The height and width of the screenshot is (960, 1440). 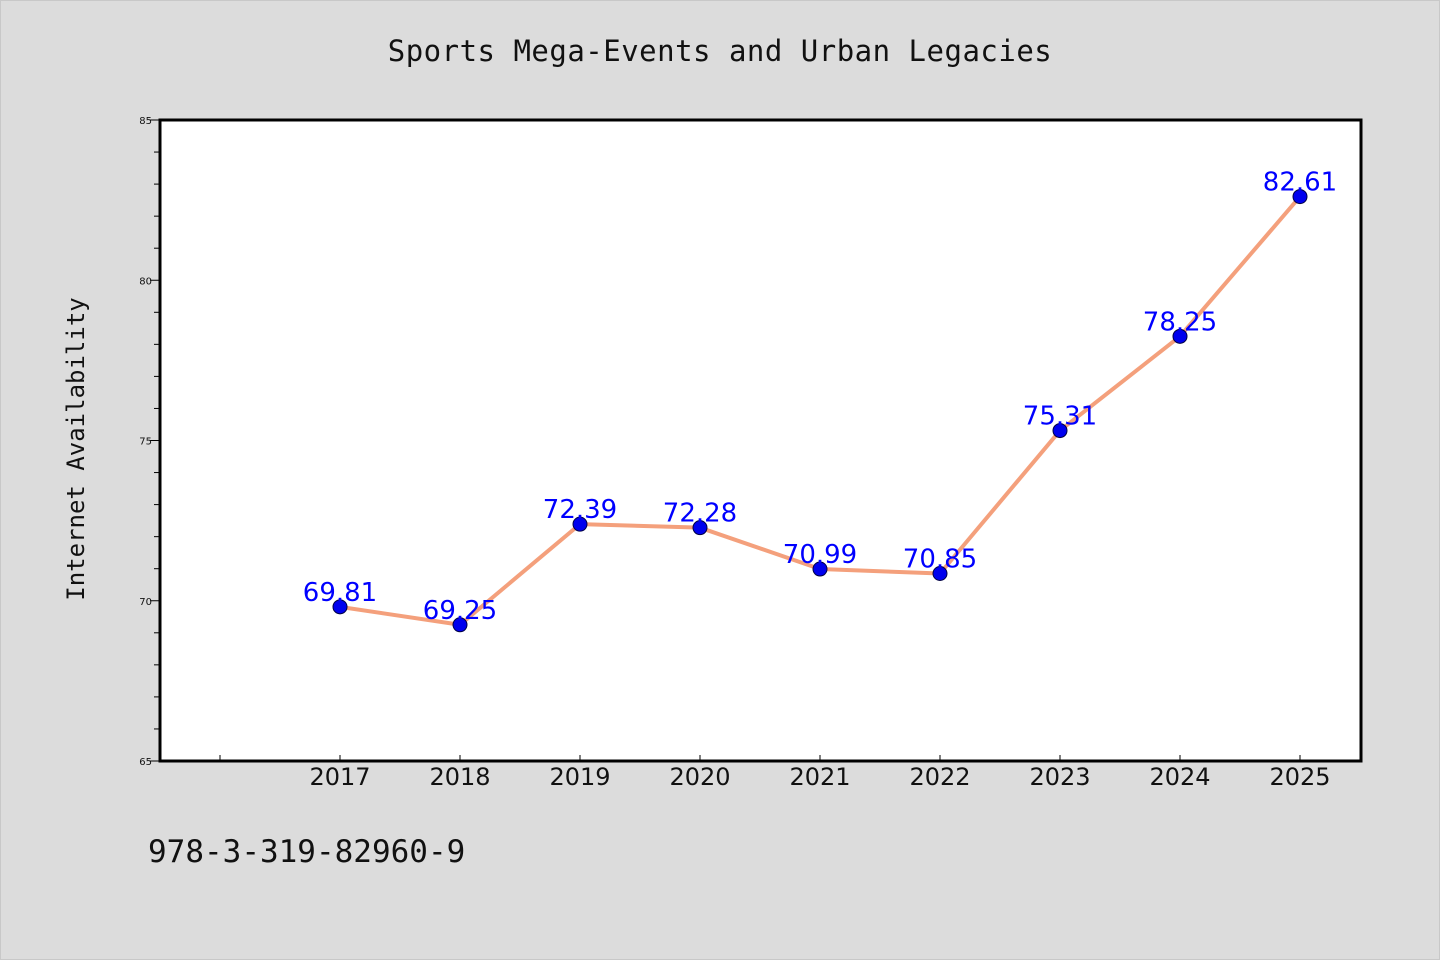 I want to click on data-label: 69.25, so click(x=460, y=611).